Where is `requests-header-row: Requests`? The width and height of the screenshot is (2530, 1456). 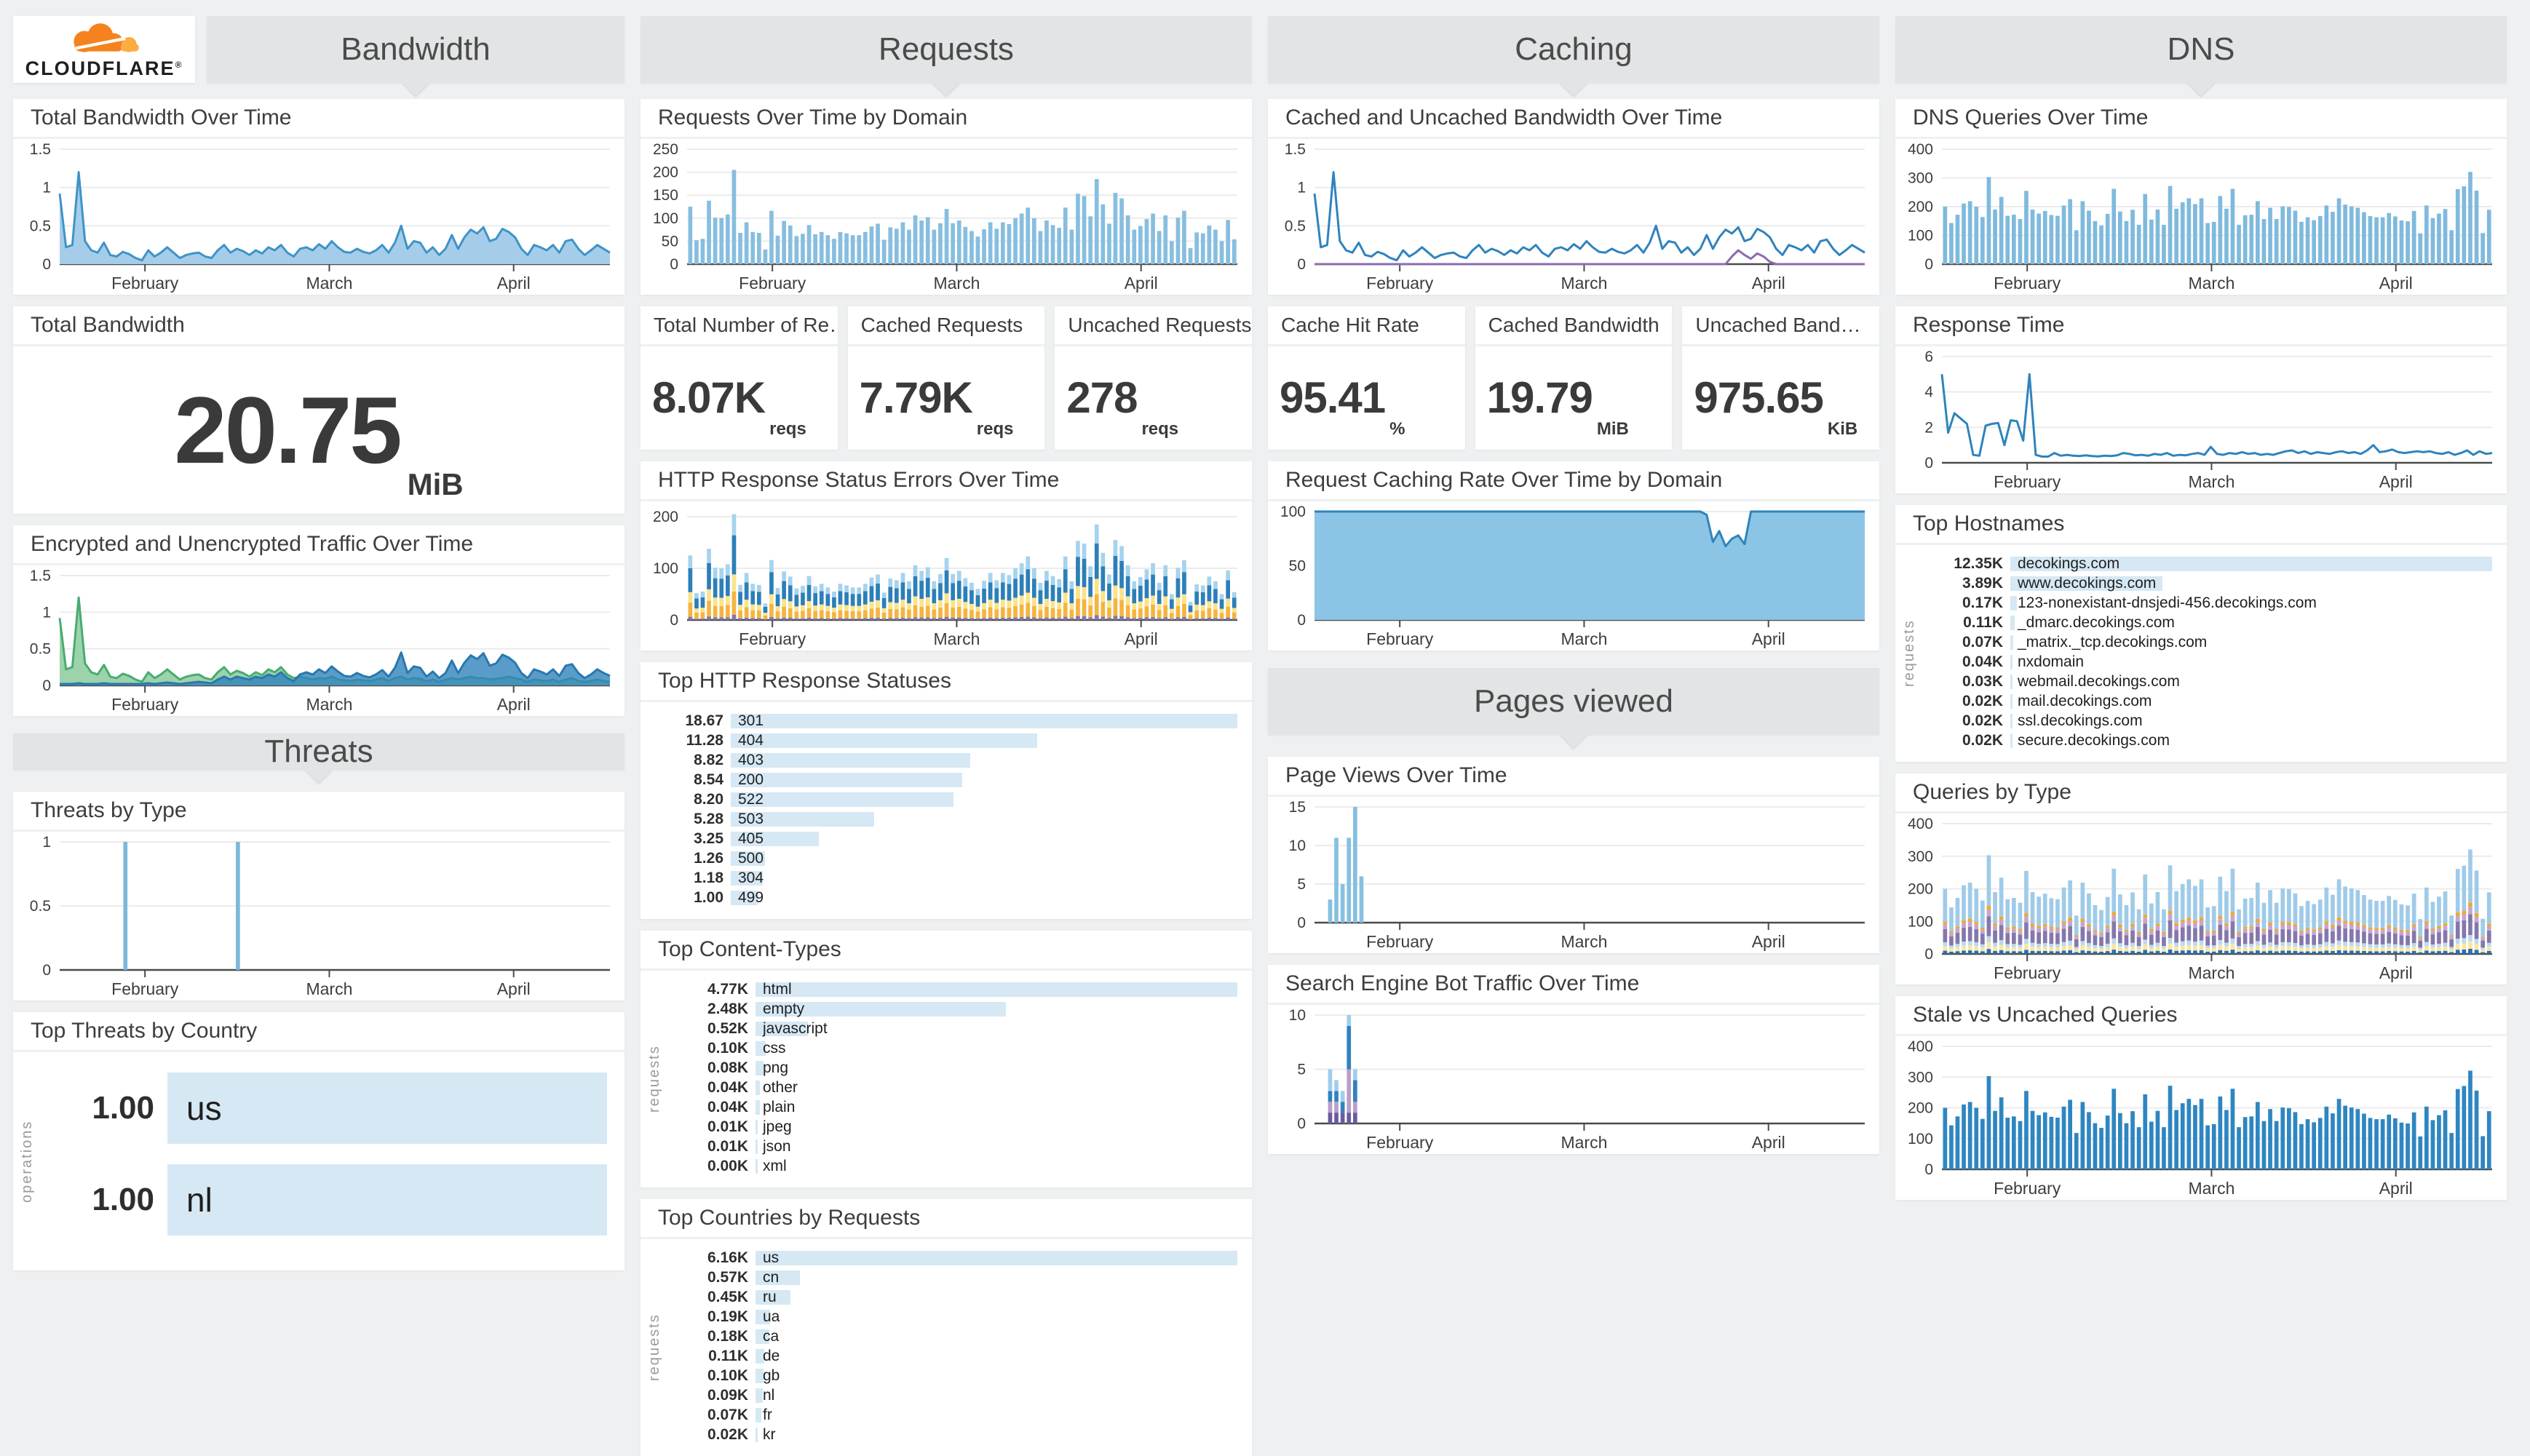
requests-header-row: Requests is located at coordinates (946, 56).